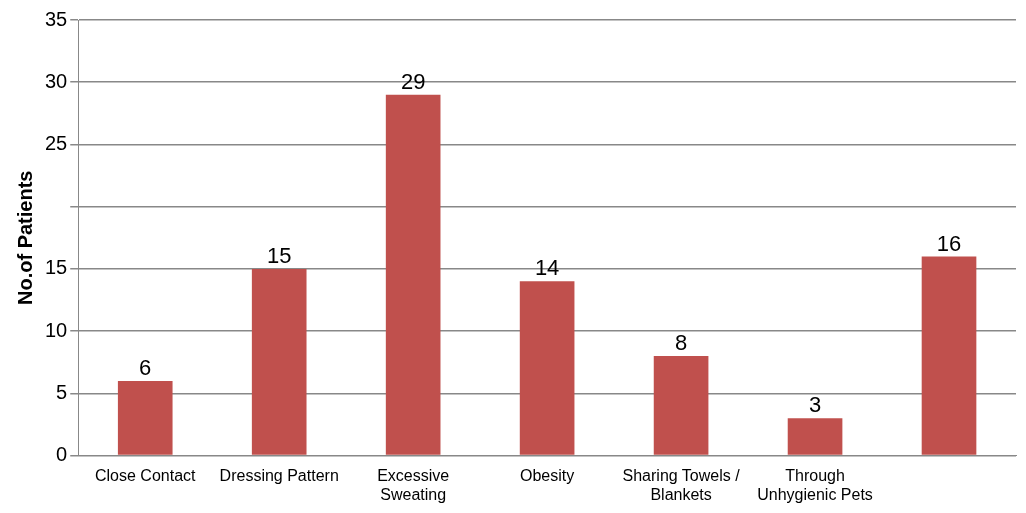  I want to click on y-tick-label: 15, so click(56, 267).